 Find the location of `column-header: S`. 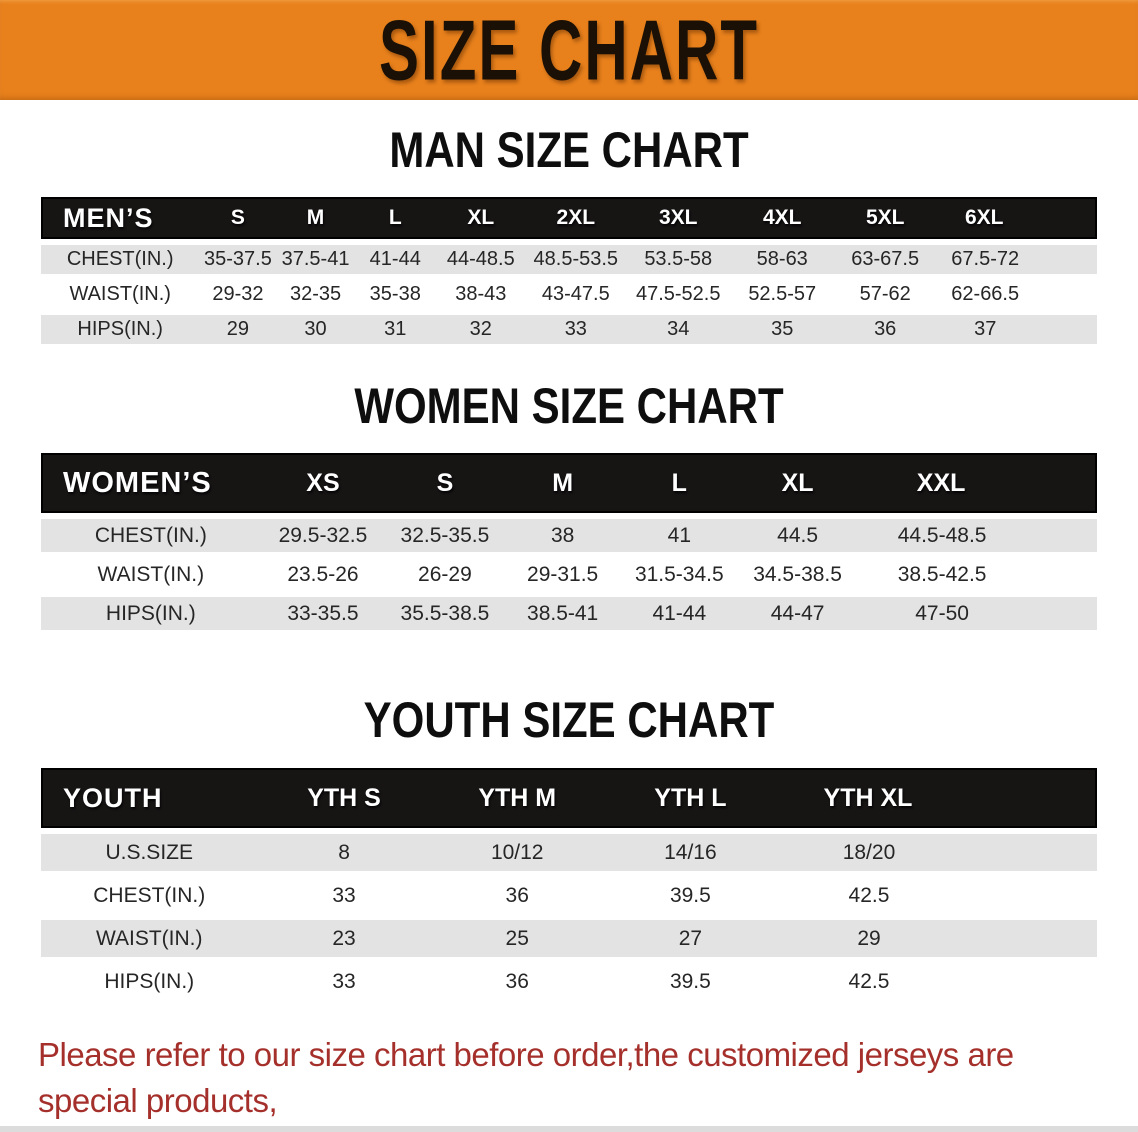

column-header: S is located at coordinates (238, 218).